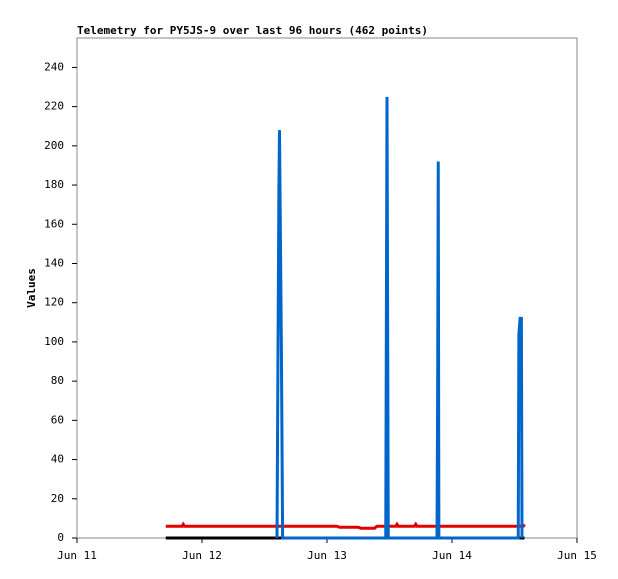 This screenshot has width=618, height=579. I want to click on x-tick-label: Jun 13, so click(327, 555).